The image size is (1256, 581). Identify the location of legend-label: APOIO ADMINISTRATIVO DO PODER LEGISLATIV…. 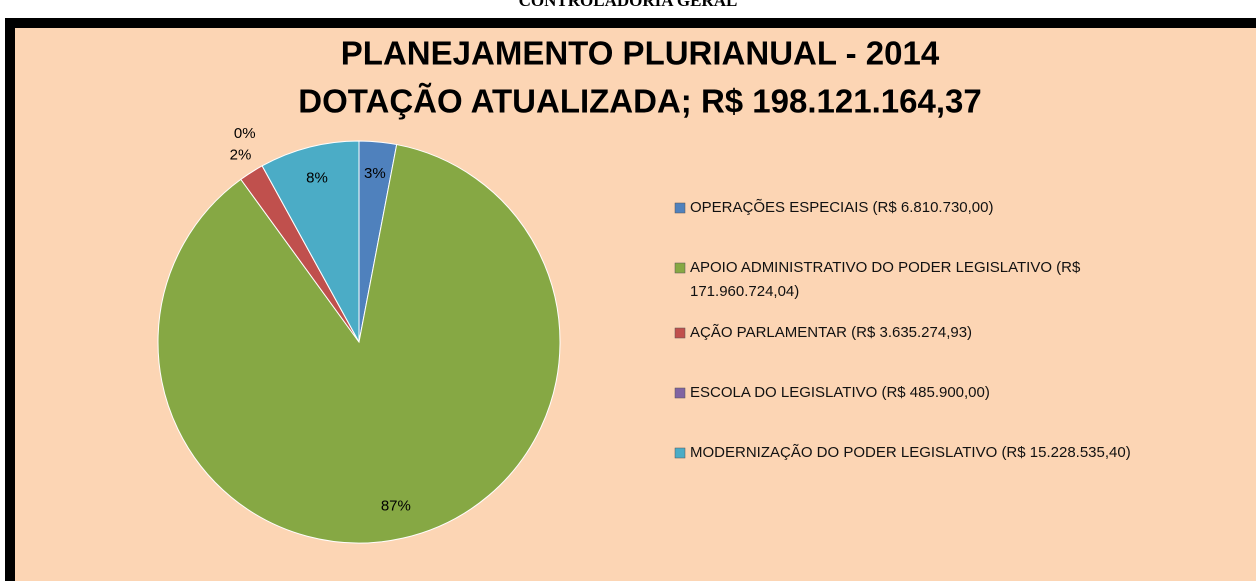
(885, 279).